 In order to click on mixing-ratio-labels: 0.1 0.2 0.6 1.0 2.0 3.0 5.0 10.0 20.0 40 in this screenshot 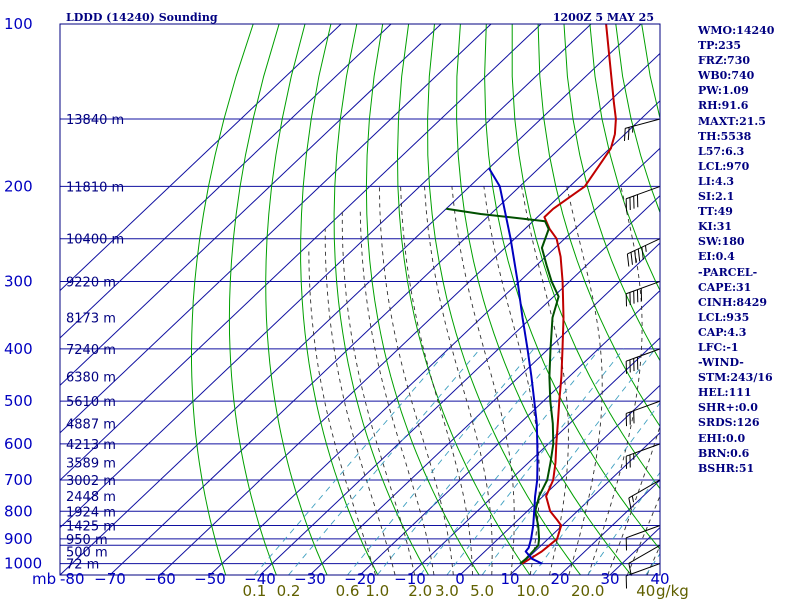, I will do `click(448, 591)`.